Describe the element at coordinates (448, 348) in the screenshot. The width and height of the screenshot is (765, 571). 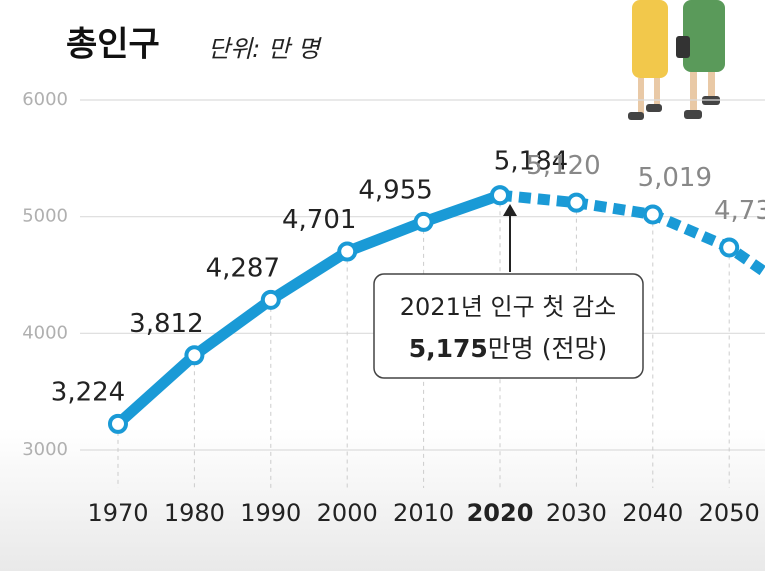
I see `annotation-value-label: 5,175` at that location.